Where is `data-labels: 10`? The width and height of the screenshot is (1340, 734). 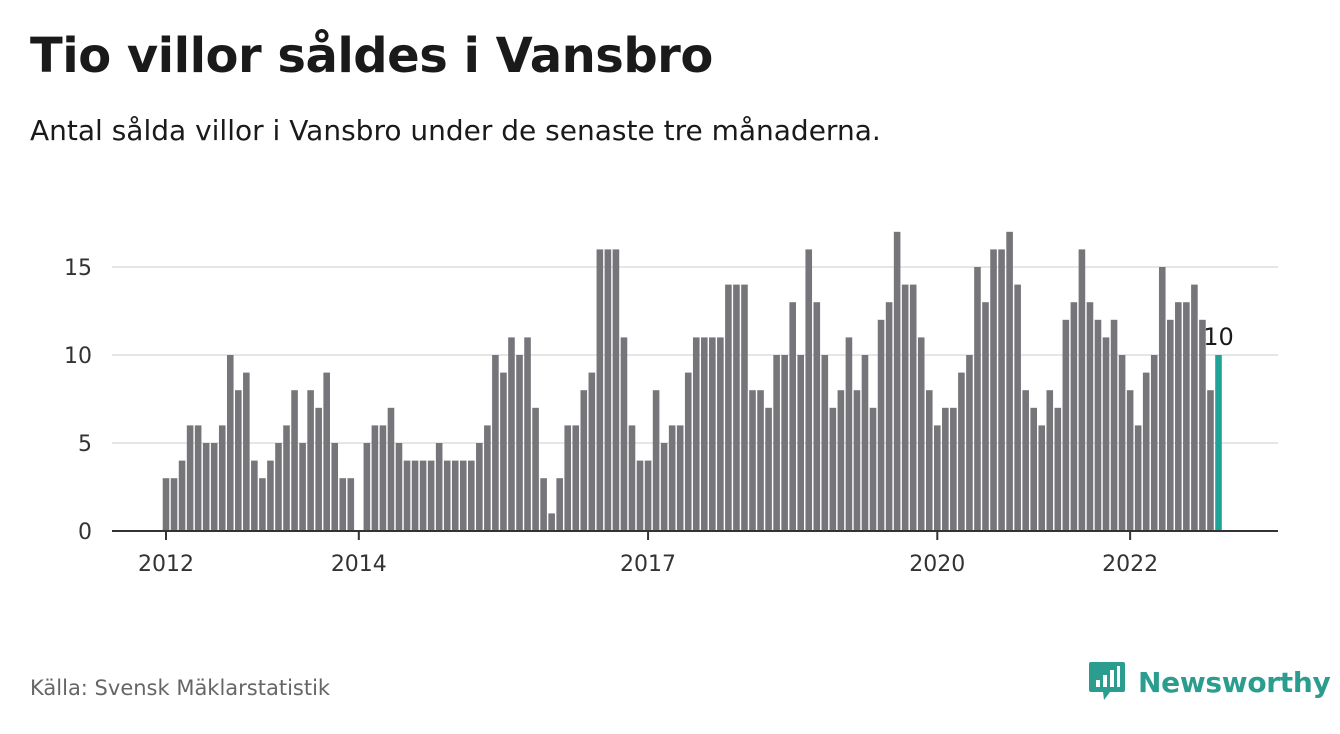 data-labels: 10 is located at coordinates (1218, 337).